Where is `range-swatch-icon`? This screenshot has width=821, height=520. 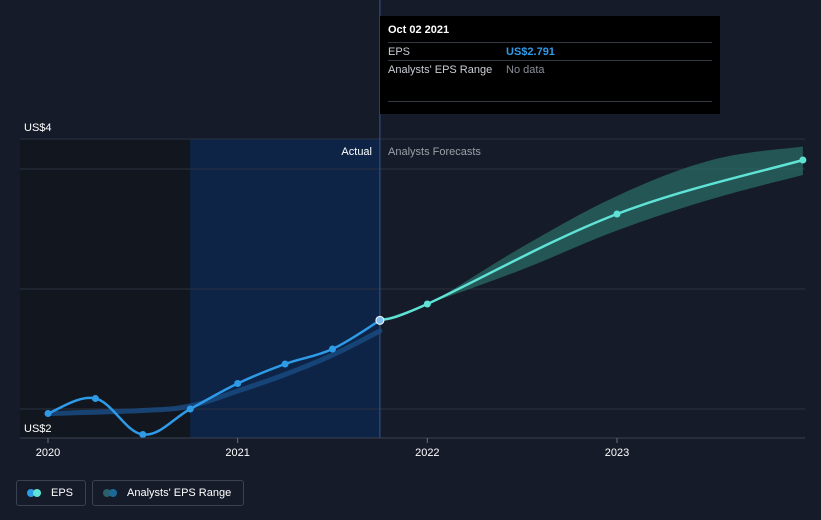
range-swatch-icon is located at coordinates (111, 493).